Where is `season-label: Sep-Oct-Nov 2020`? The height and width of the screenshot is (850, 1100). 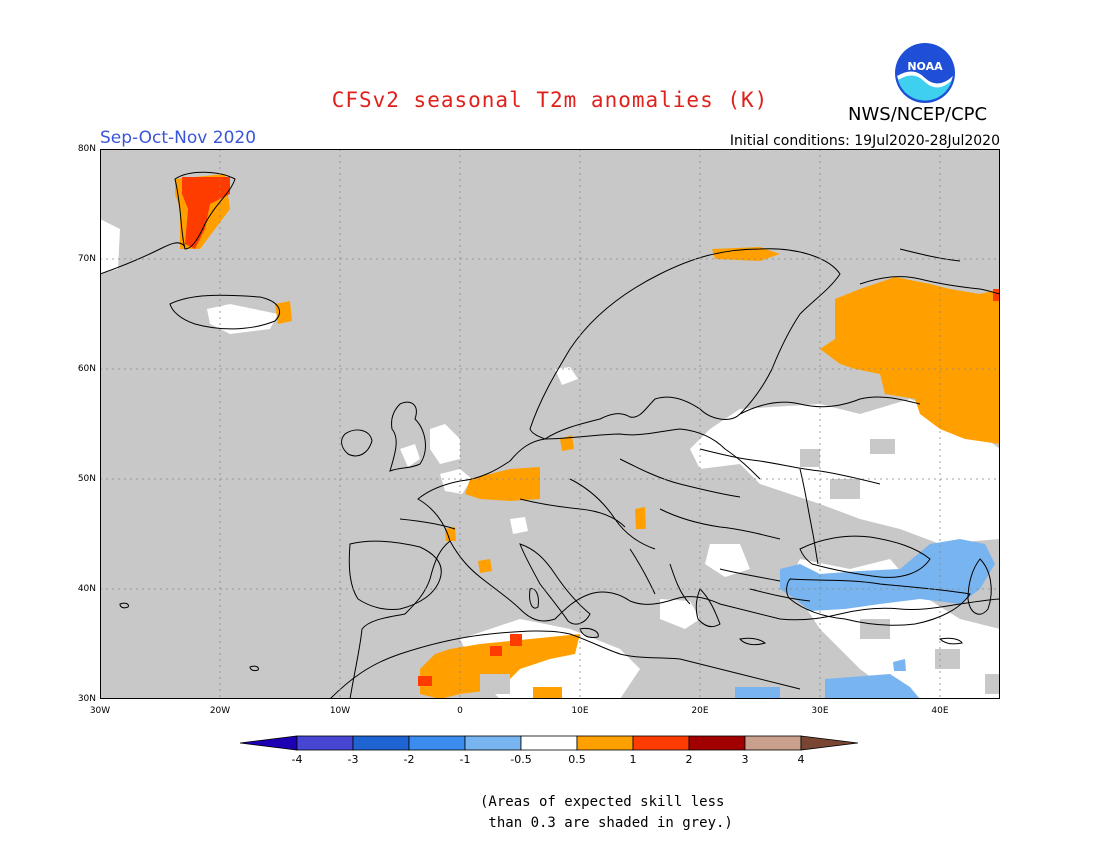
season-label: Sep-Oct-Nov 2020 is located at coordinates (178, 138).